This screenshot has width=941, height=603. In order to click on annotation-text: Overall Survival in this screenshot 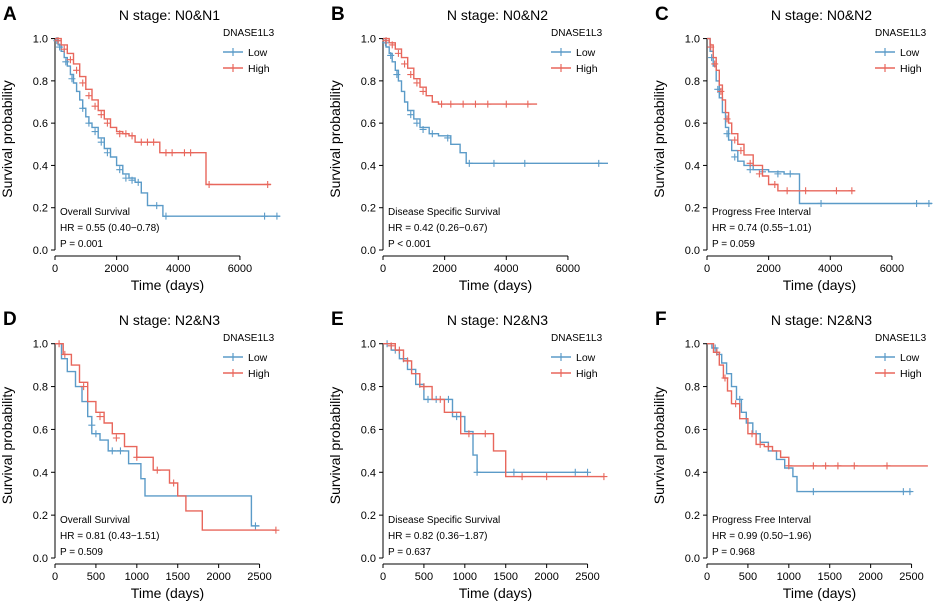, I will do `click(95, 520)`.